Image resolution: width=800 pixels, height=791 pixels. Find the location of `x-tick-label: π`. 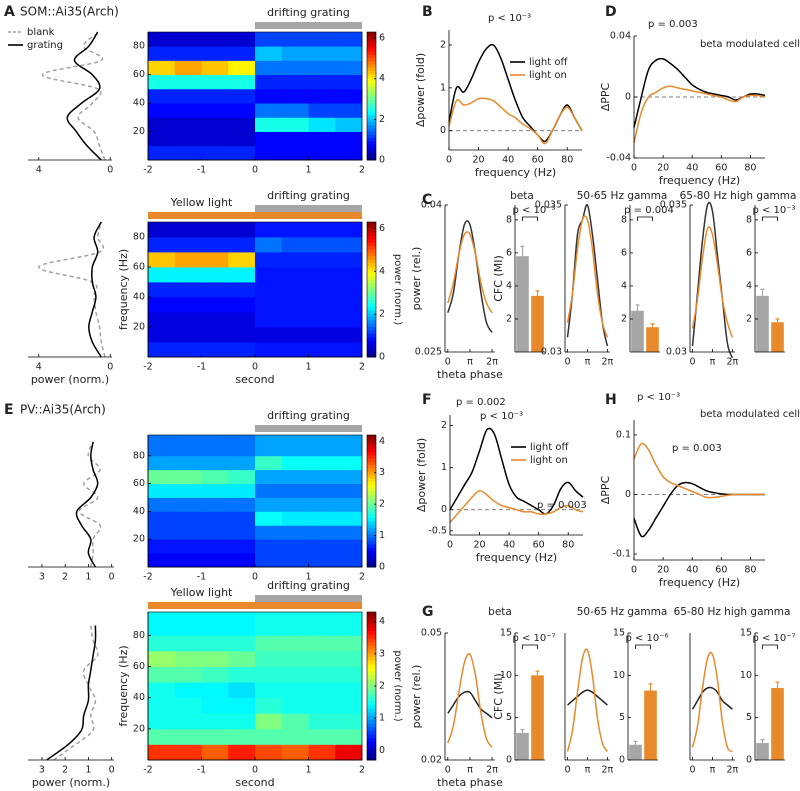

x-tick-label: π is located at coordinates (713, 362).